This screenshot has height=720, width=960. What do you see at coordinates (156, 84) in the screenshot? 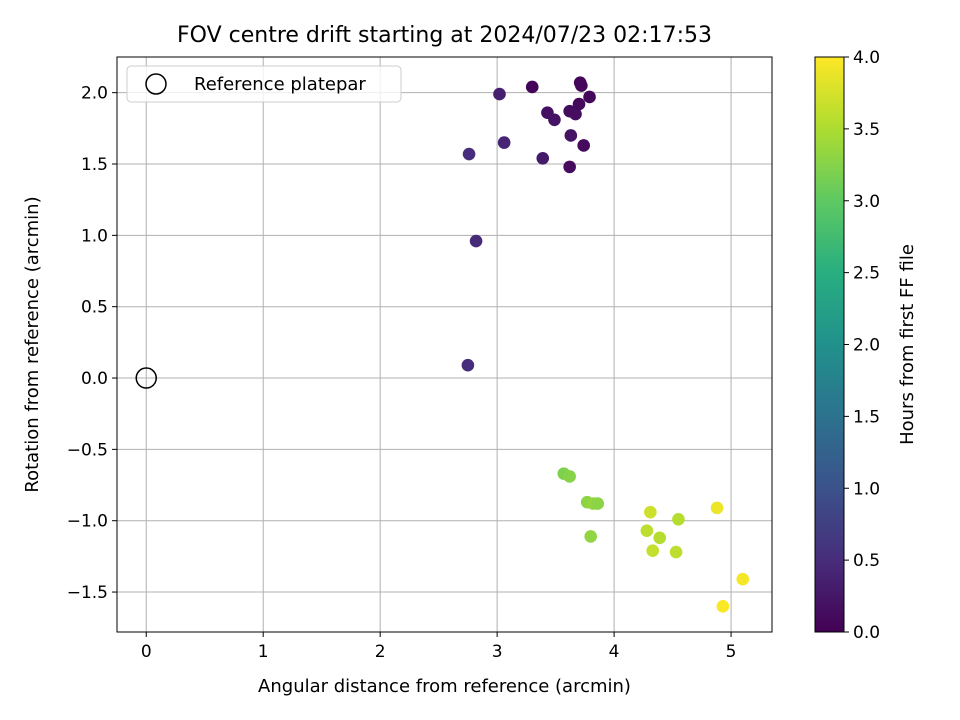
I see `legend-reference-marker` at bounding box center [156, 84].